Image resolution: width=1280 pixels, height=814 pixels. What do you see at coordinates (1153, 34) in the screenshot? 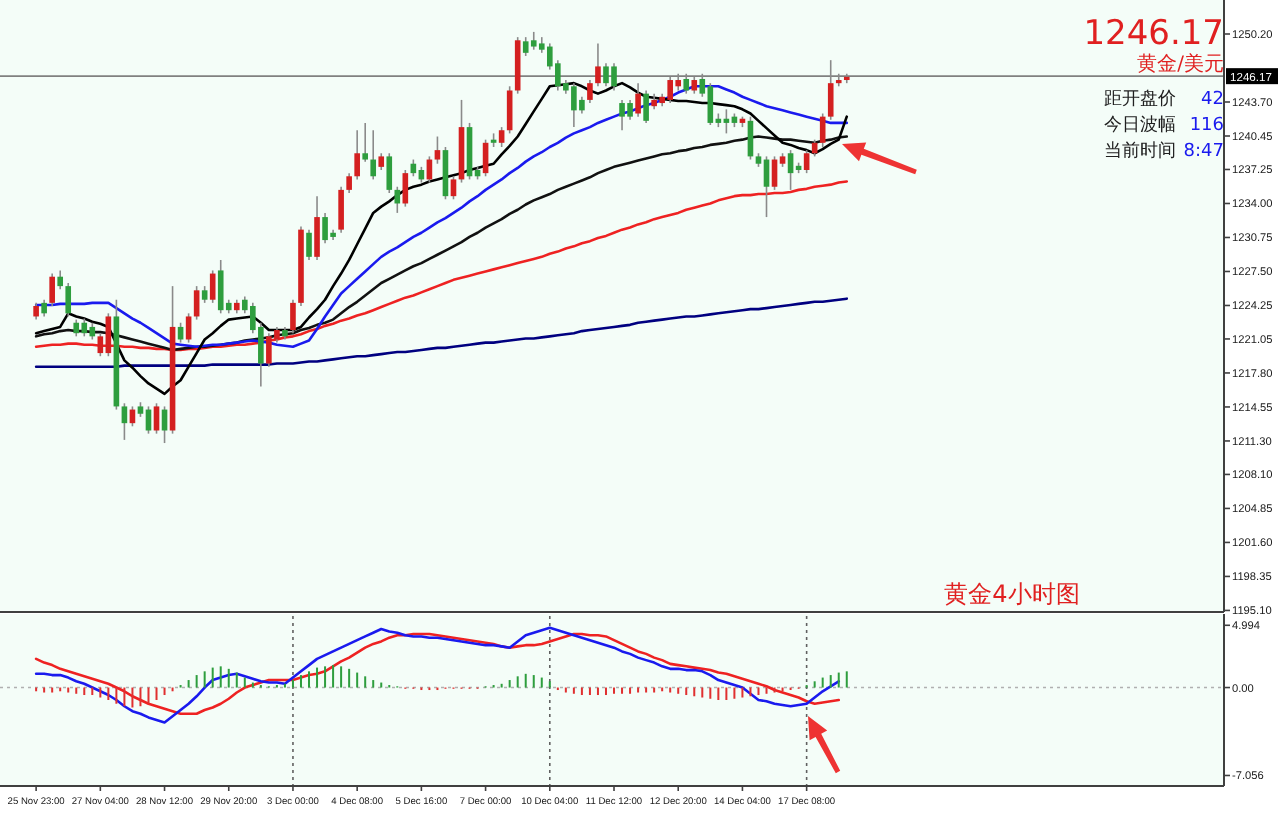
I see `text: 1246.17` at bounding box center [1153, 34].